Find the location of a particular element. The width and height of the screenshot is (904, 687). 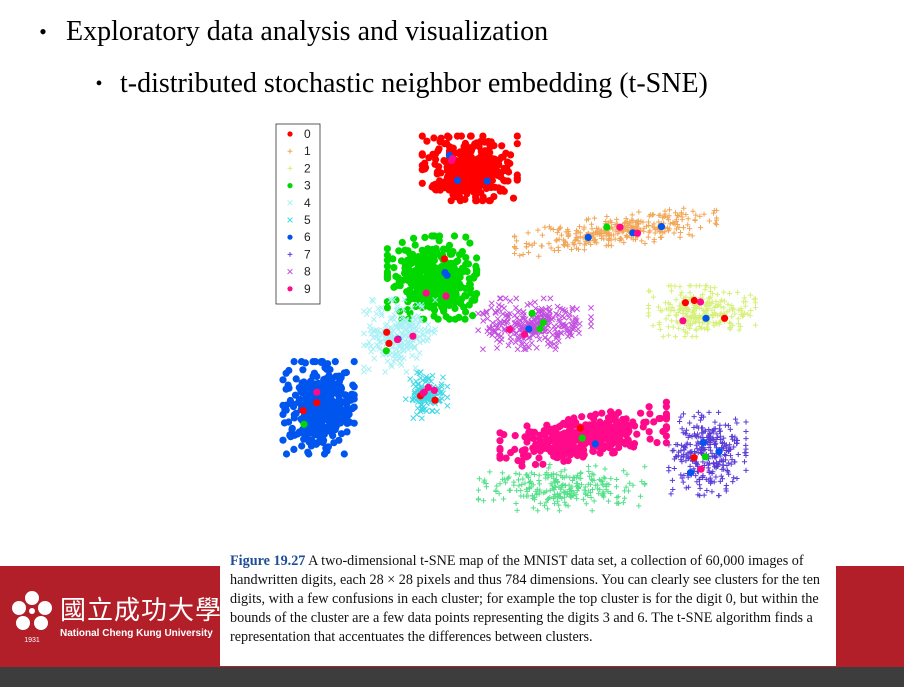

legend-label: 0 is located at coordinates (307, 134).